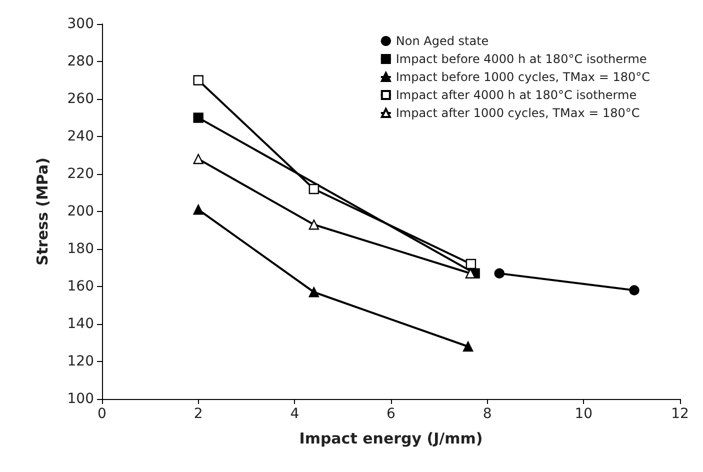 The image size is (703, 472). Describe the element at coordinates (80, 24) in the screenshot. I see `y-tick-label: 300` at that location.